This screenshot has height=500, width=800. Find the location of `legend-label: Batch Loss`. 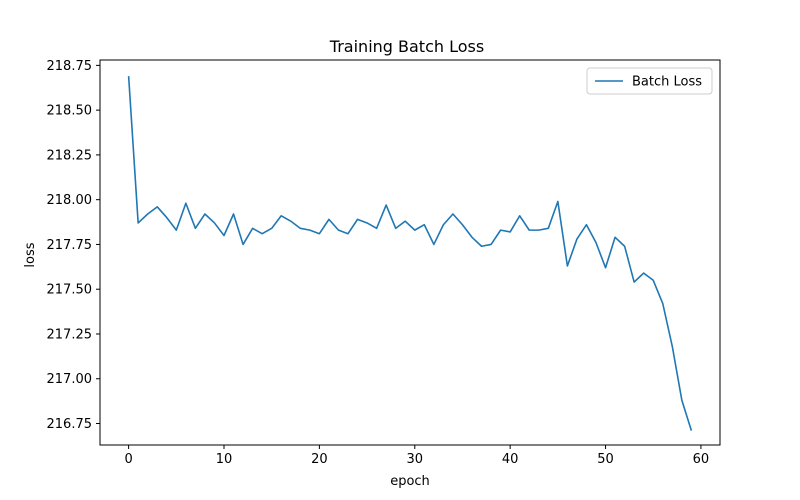

legend-label: Batch Loss is located at coordinates (667, 82).